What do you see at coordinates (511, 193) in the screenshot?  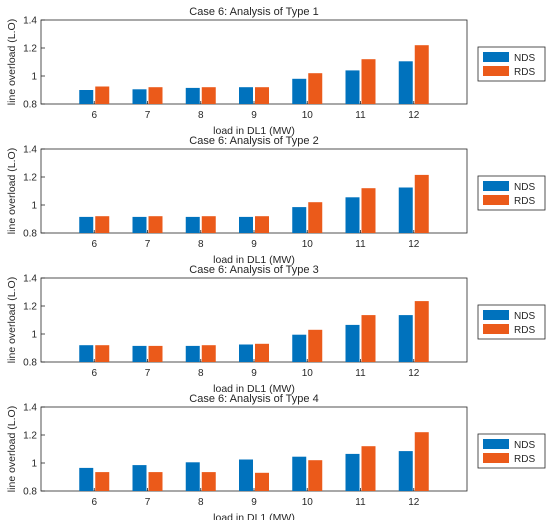 I see `legend: NDS RDS` at bounding box center [511, 193].